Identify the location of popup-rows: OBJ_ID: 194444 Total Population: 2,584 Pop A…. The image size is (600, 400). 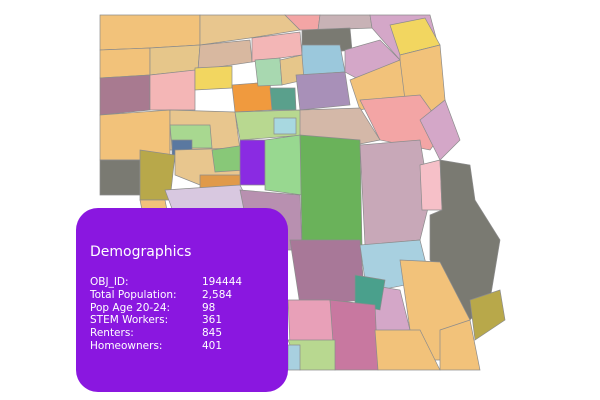
(166, 314).